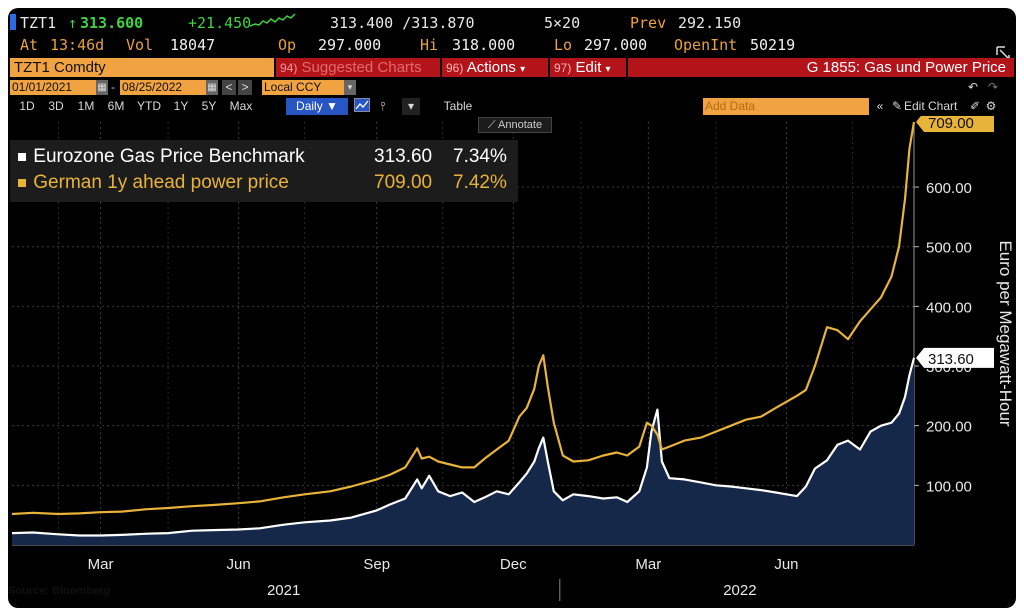 The height and width of the screenshot is (614, 1024). I want to click on y-tick-label: 400.00, so click(949, 307).